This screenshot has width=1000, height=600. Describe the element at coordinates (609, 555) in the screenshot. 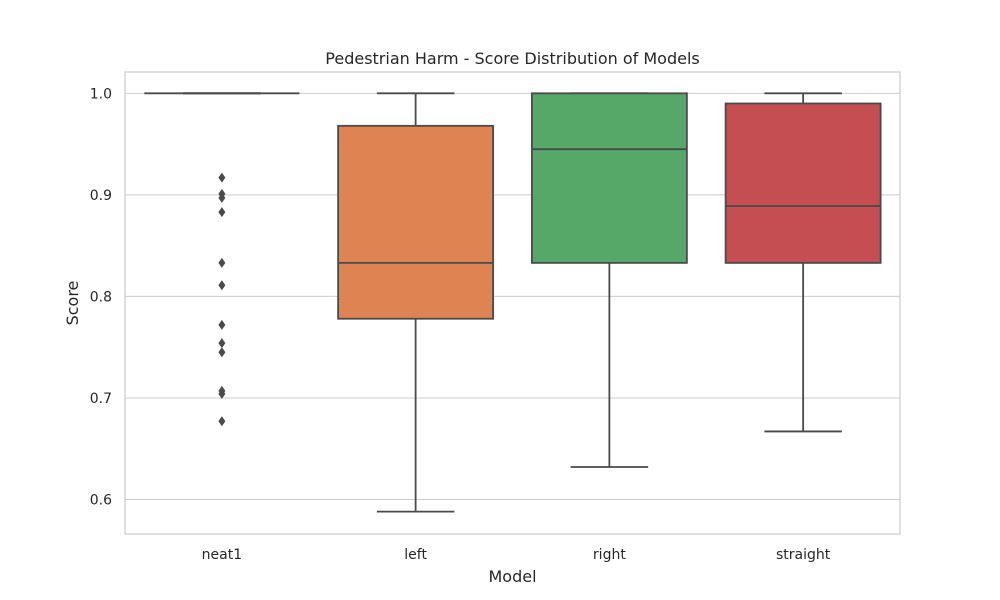

I see `x-tick-label: right` at that location.